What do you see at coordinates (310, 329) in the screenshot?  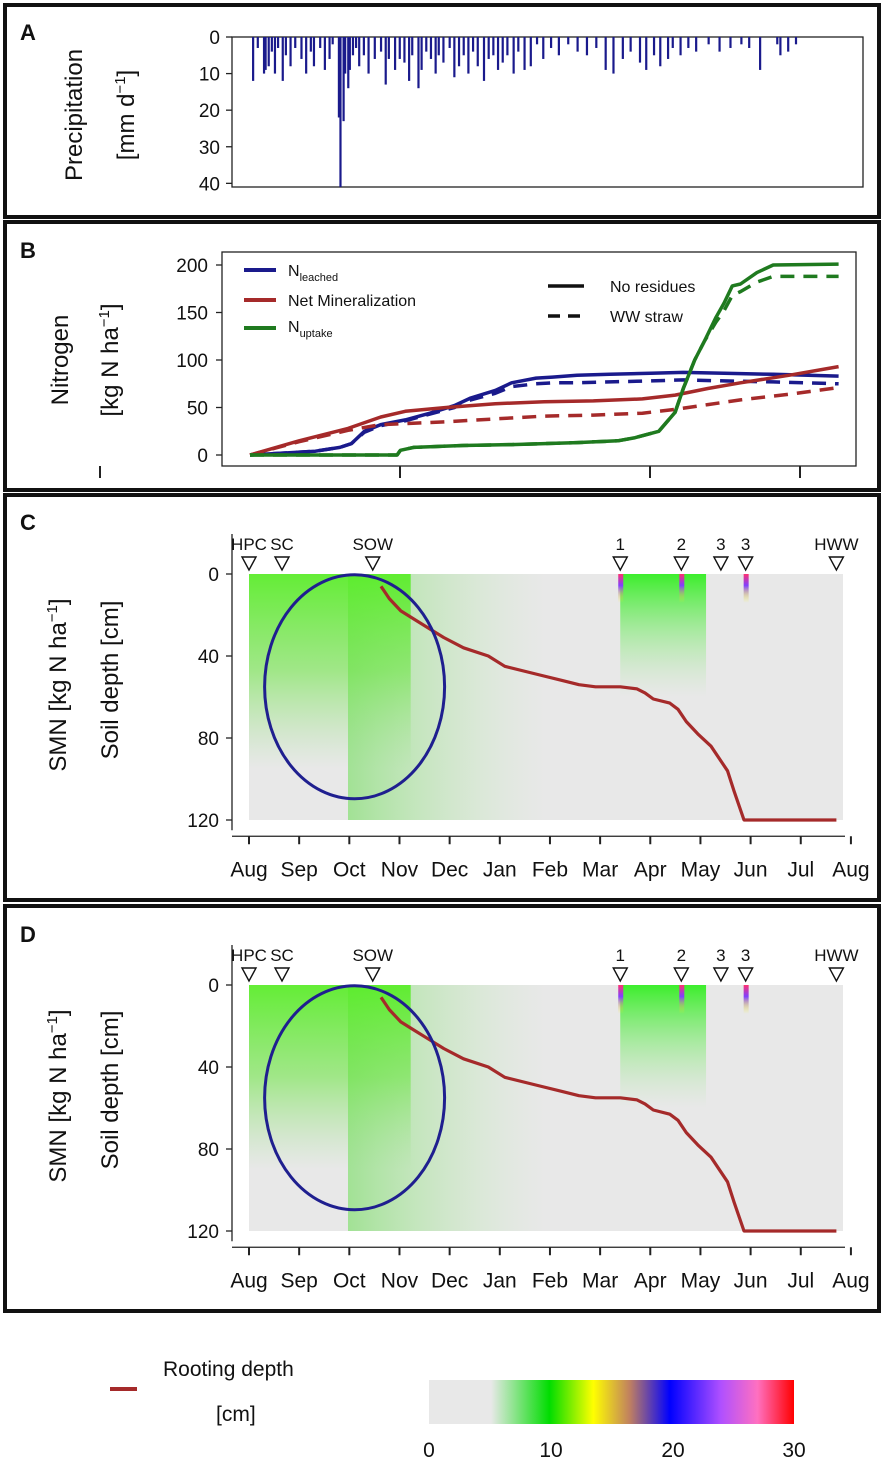 I see `legend-uptake-label: Nuptake` at bounding box center [310, 329].